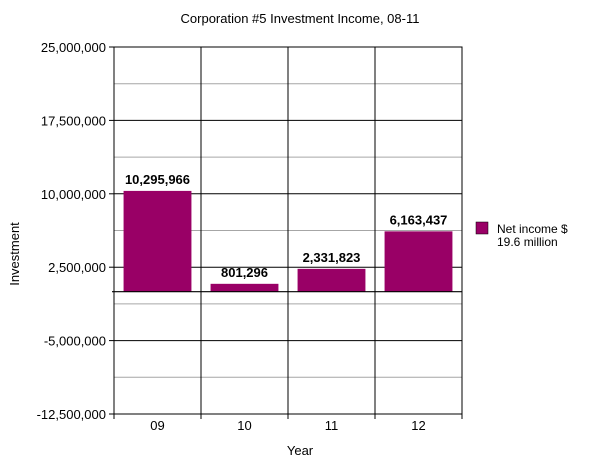 Image resolution: width=600 pixels, height=463 pixels. I want to click on legend-label: Net income $, so click(532, 229).